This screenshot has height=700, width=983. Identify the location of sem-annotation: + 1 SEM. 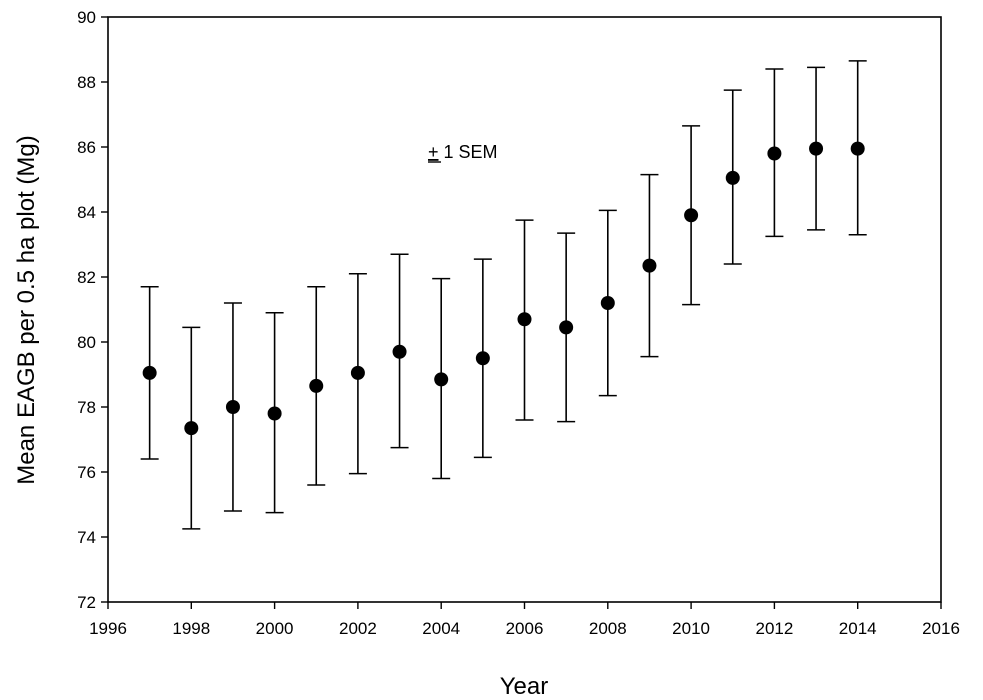
(463, 152).